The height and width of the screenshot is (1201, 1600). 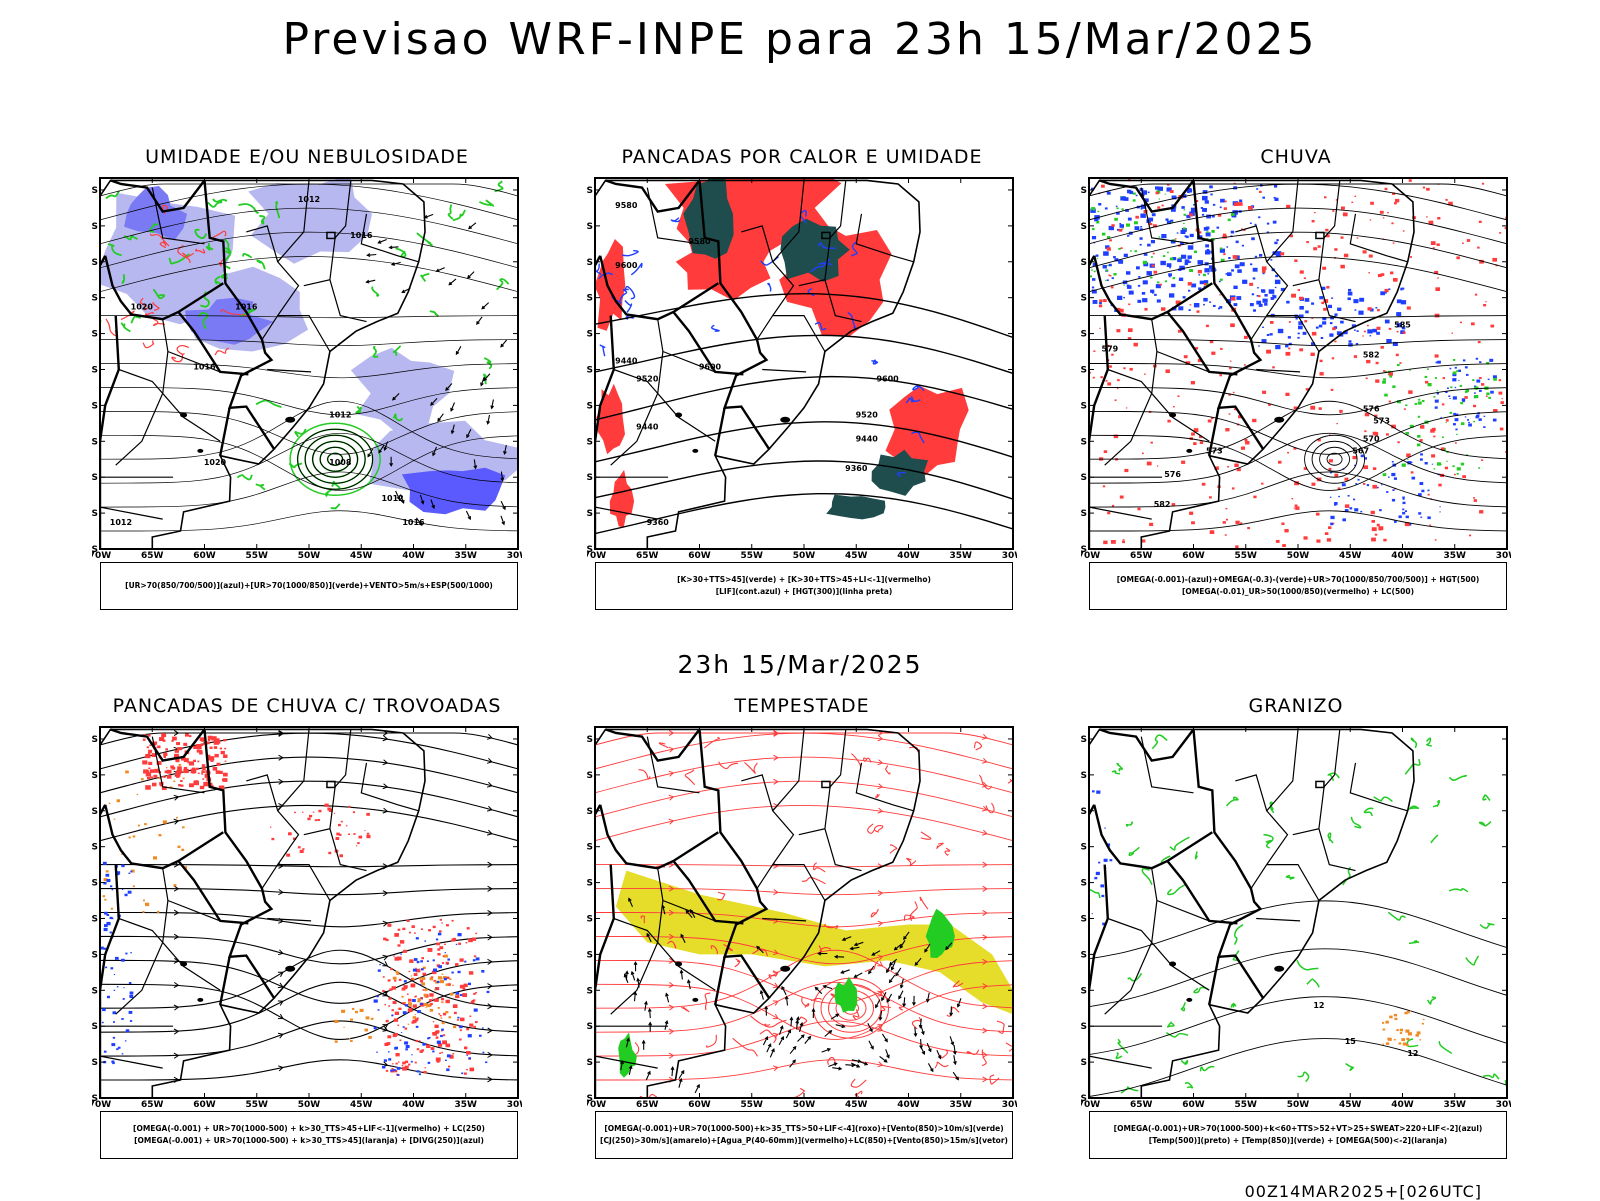 What do you see at coordinates (95, 955) in the screenshot?
I see `lat-label: 30S` at bounding box center [95, 955].